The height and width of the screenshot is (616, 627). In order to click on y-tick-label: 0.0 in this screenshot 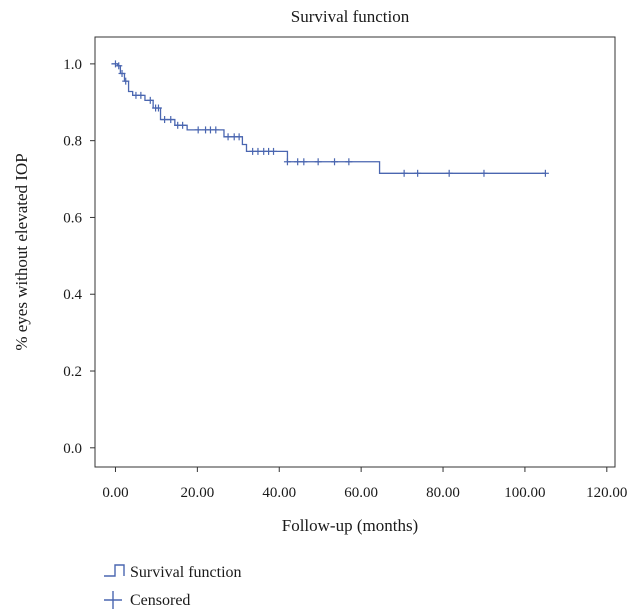, I will do `click(72, 449)`.